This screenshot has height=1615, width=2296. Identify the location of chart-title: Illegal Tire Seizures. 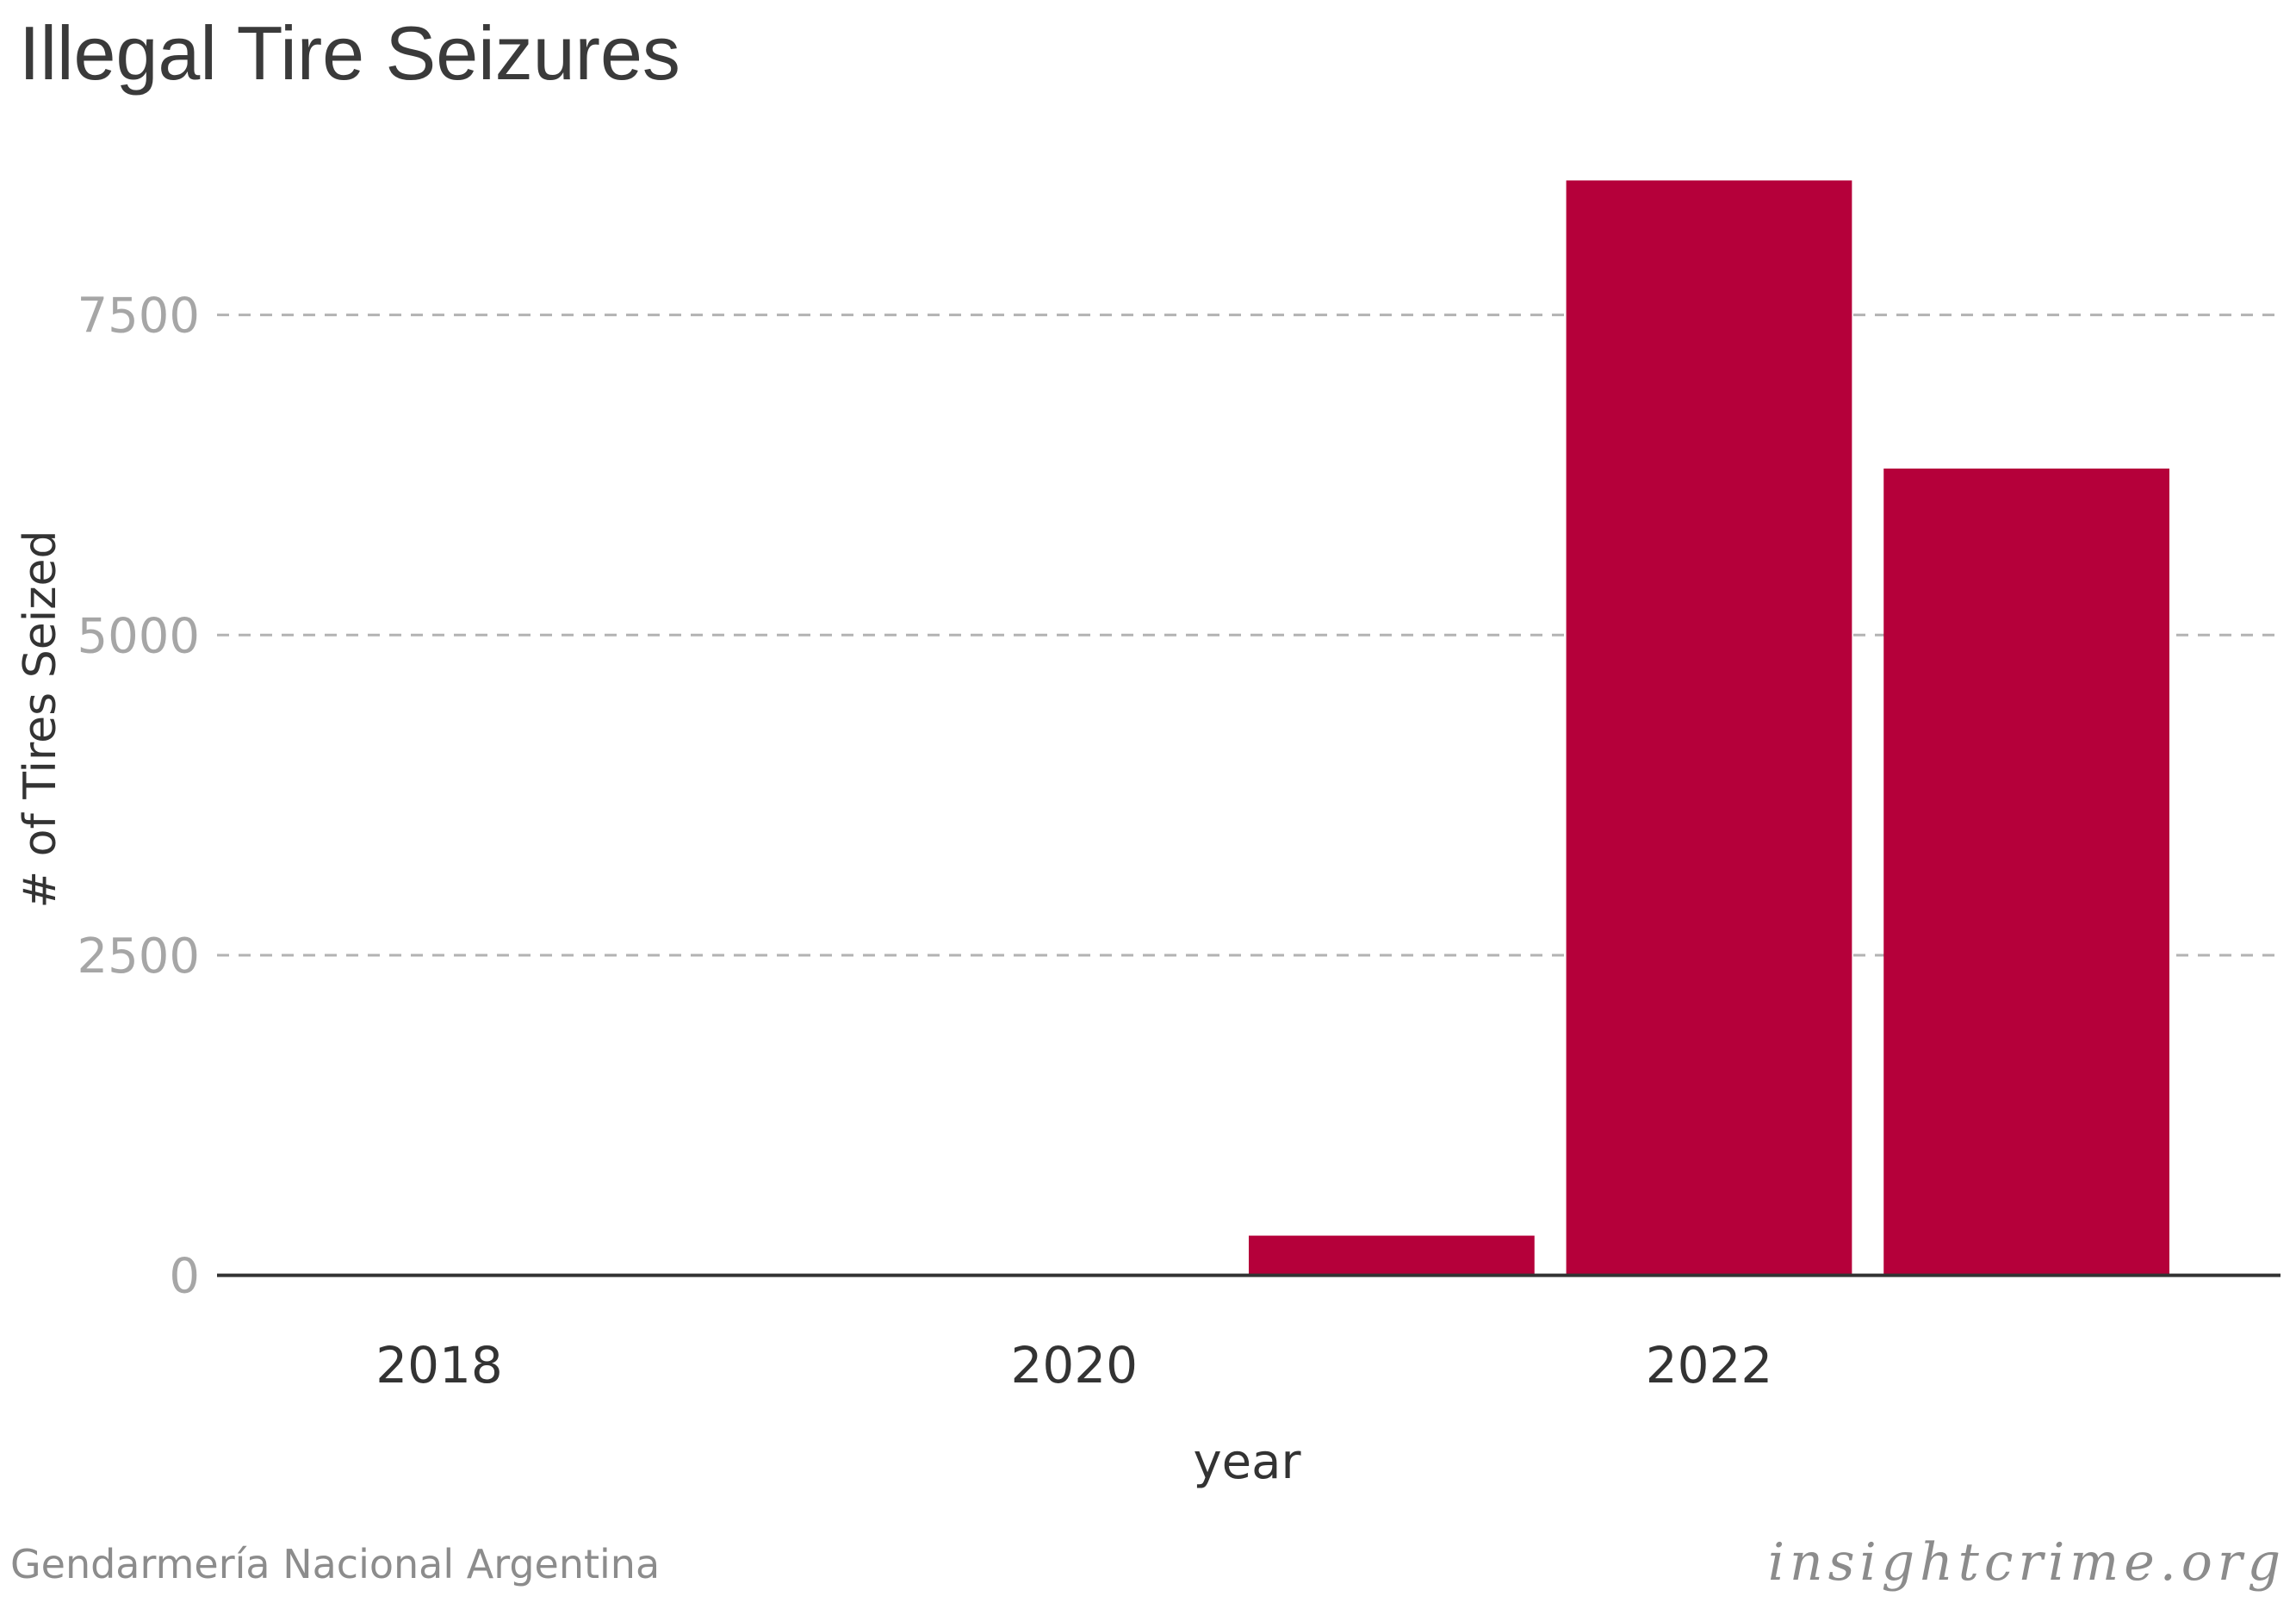
(349, 53).